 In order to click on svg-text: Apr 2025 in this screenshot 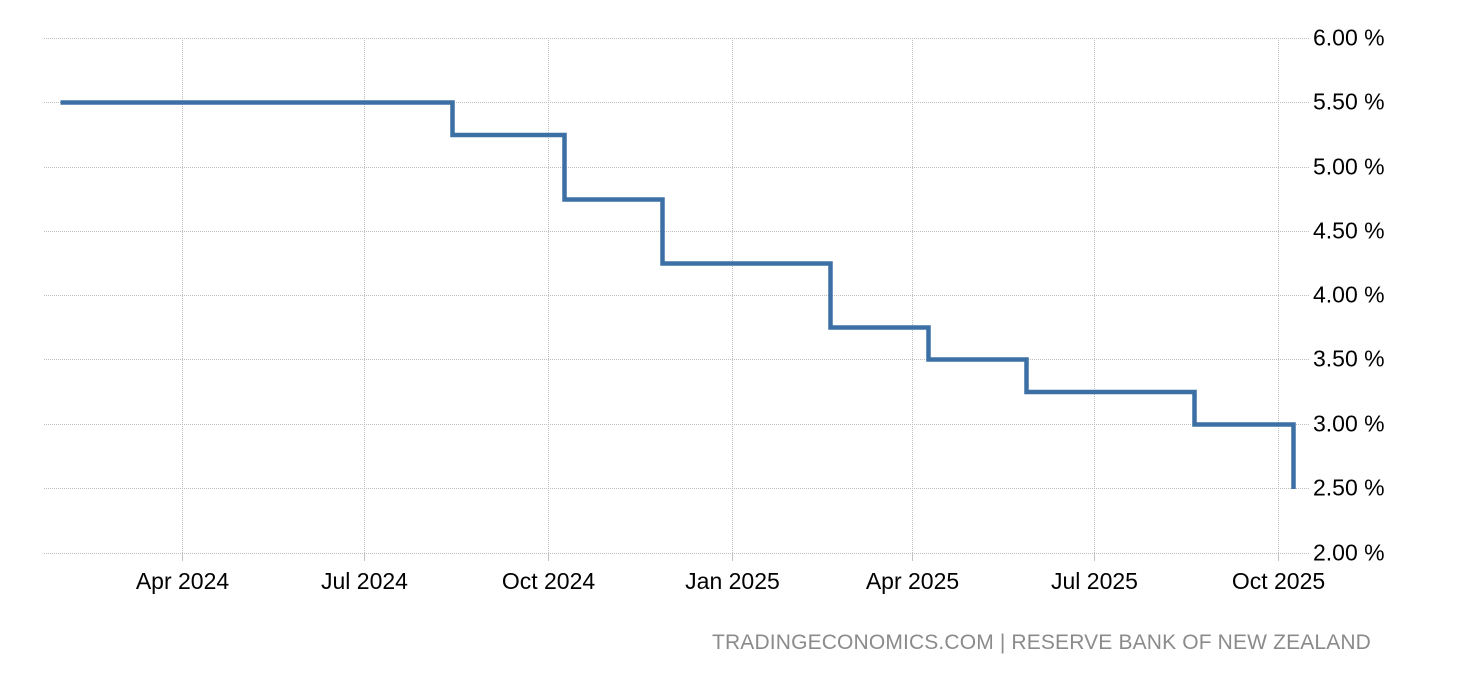, I will do `click(912, 581)`.